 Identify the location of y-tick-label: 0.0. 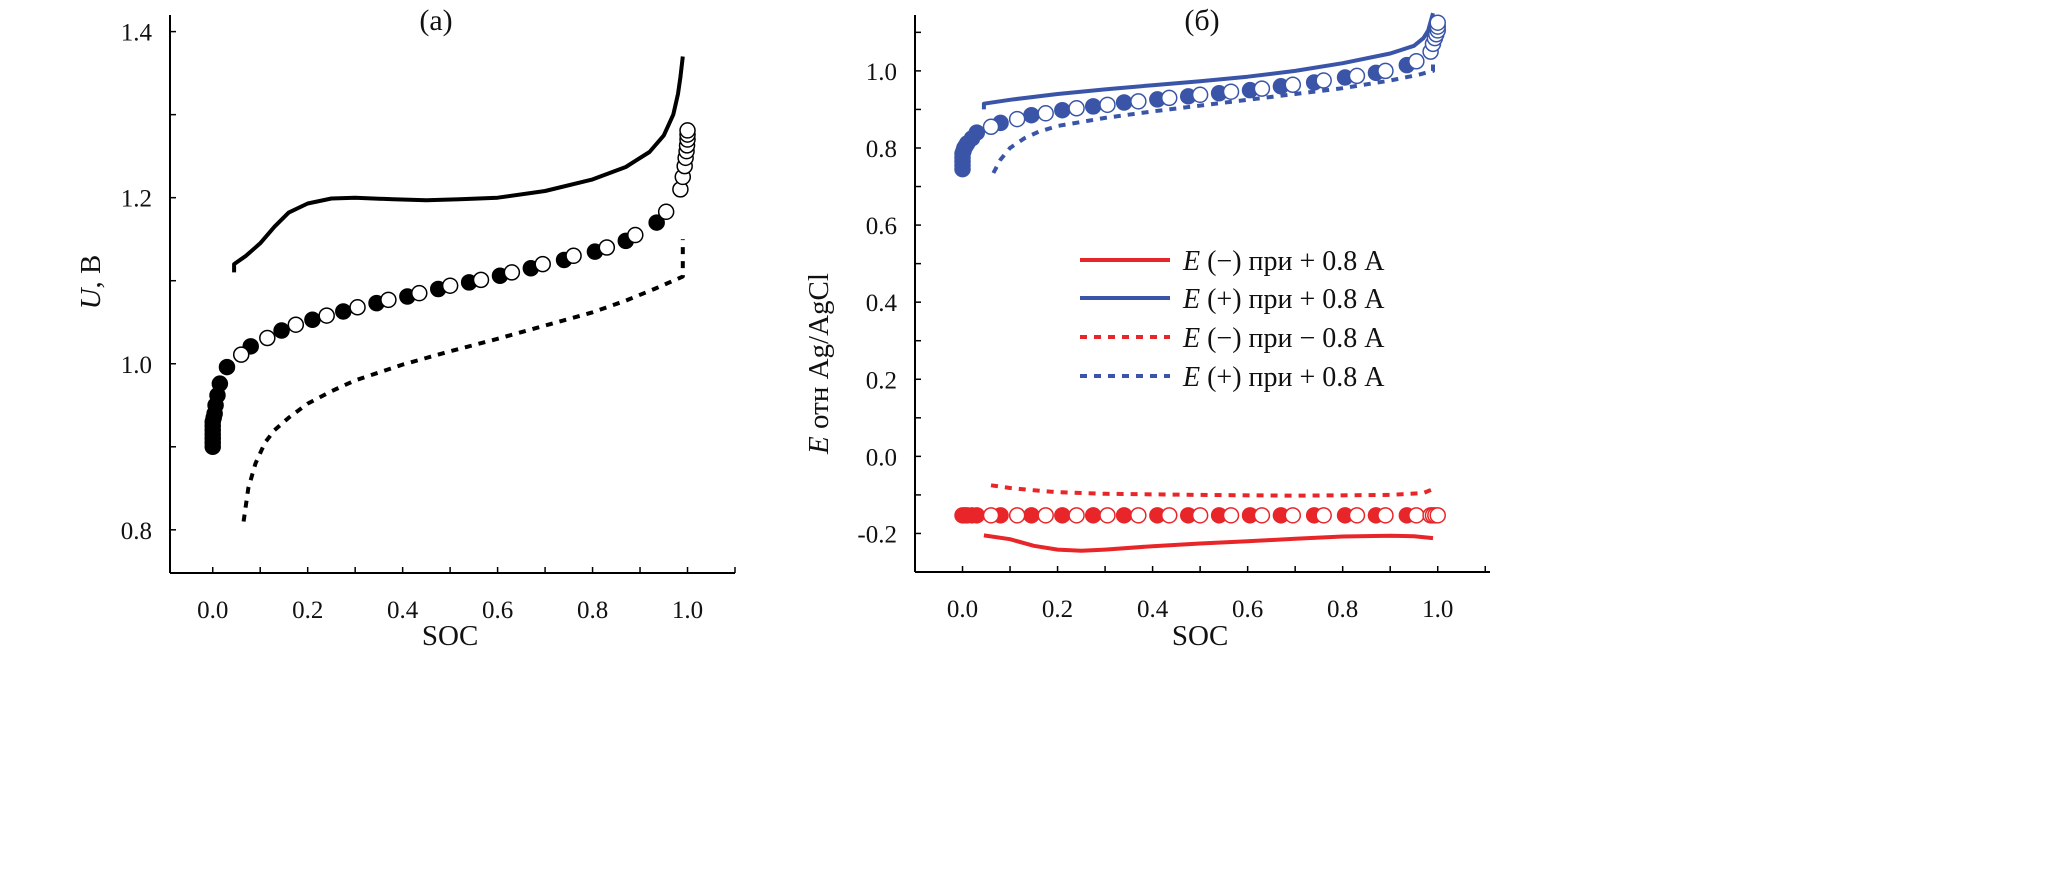
(881, 457).